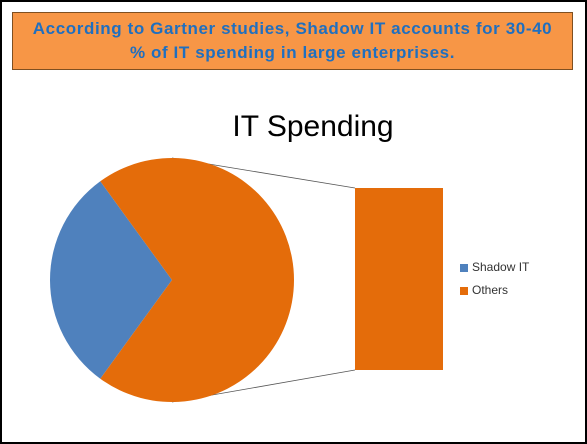 Image resolution: width=587 pixels, height=444 pixels. Describe the element at coordinates (312, 126) in the screenshot. I see `chart-title: IT Spending` at that location.